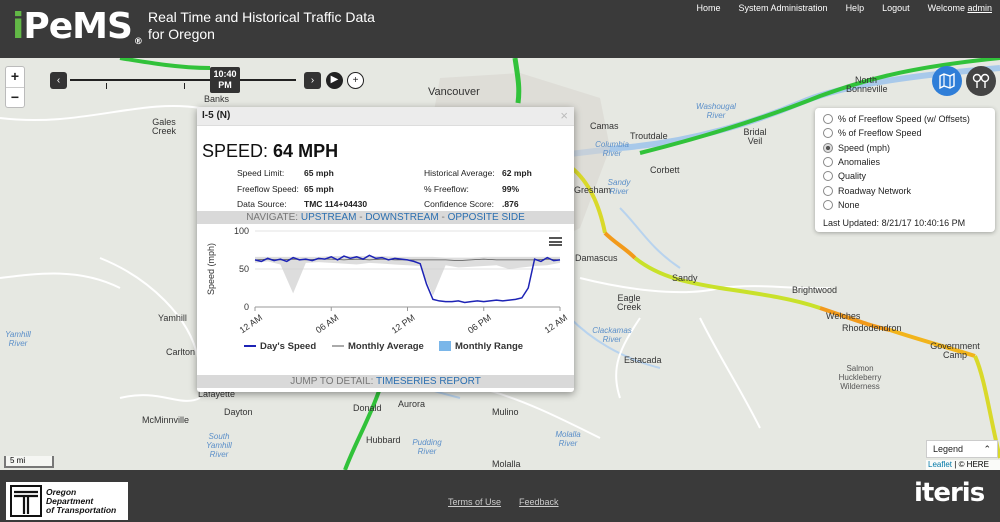 The width and height of the screenshot is (1000, 522). Describe the element at coordinates (428, 381) in the screenshot. I see `timeseries-report-link: TIMESERIES REPORT` at that location.